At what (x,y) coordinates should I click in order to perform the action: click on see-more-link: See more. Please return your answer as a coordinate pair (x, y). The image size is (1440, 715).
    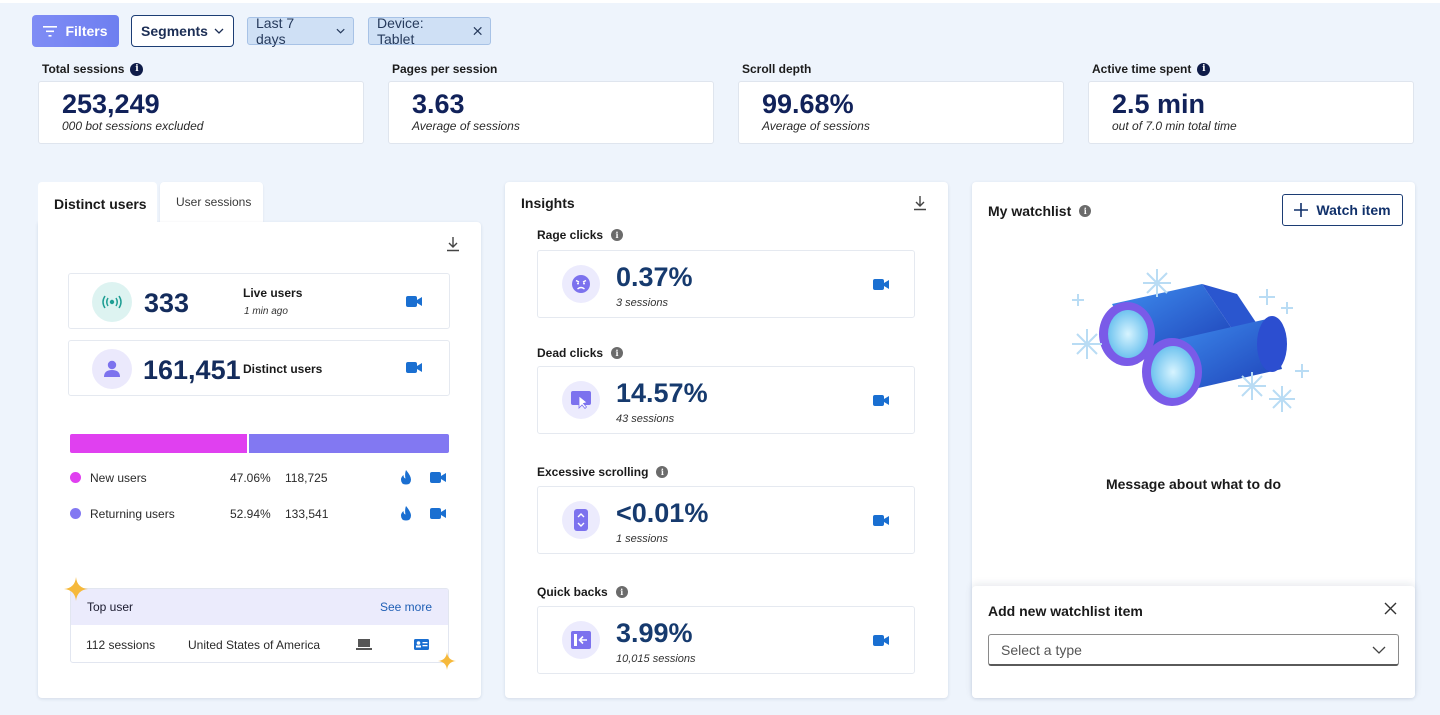
    Looking at the image, I should click on (405, 607).